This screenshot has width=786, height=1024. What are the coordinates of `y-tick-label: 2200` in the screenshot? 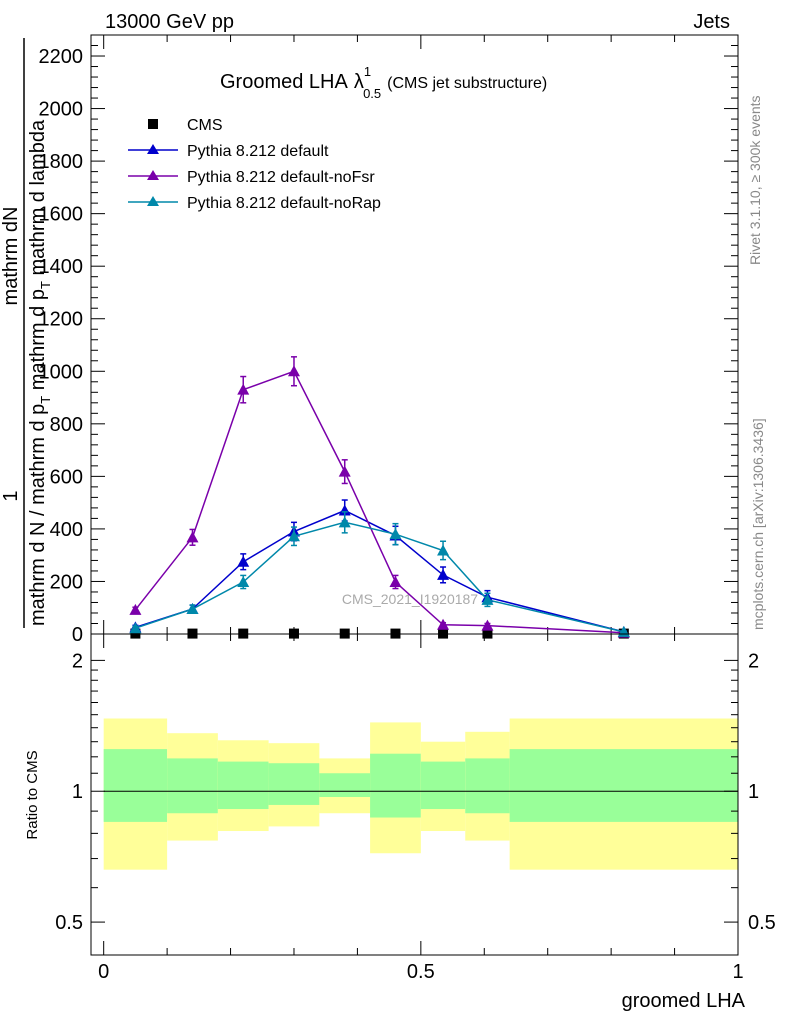 It's located at (61, 57).